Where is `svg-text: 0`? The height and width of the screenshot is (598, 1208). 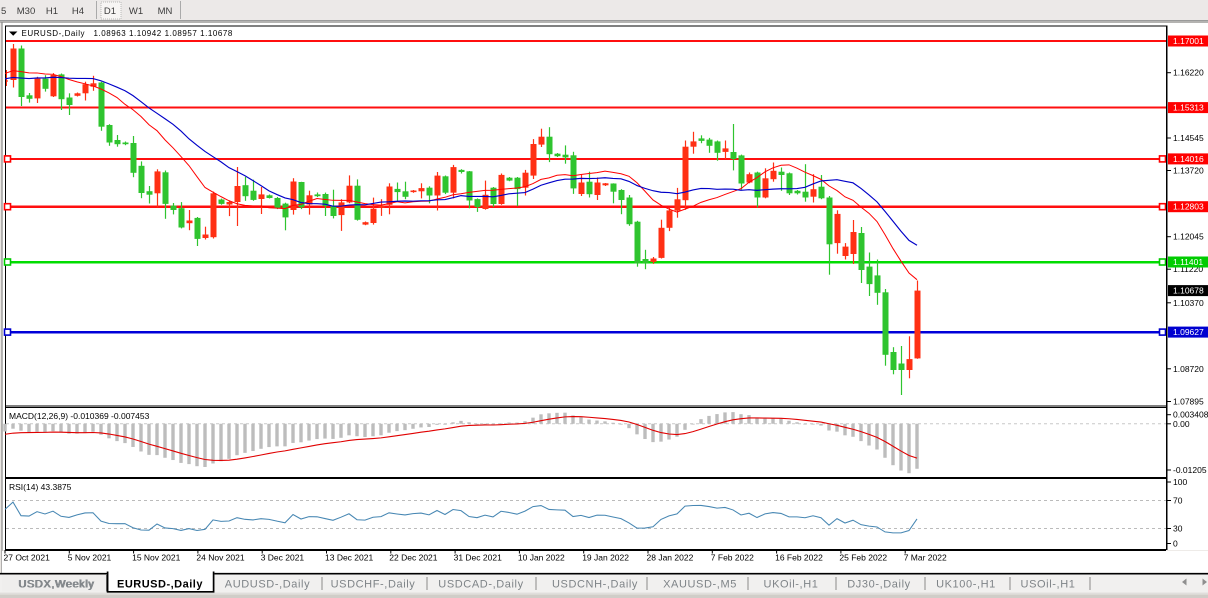
svg-text: 0 is located at coordinates (1175, 544).